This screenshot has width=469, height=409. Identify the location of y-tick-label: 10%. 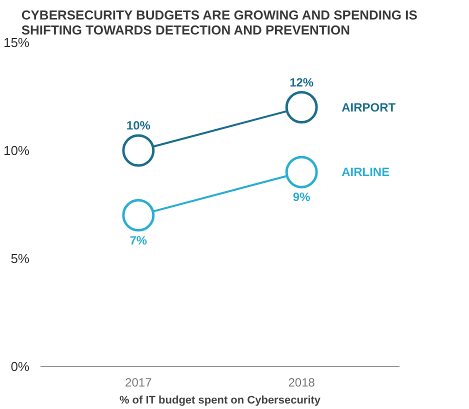
(16, 150).